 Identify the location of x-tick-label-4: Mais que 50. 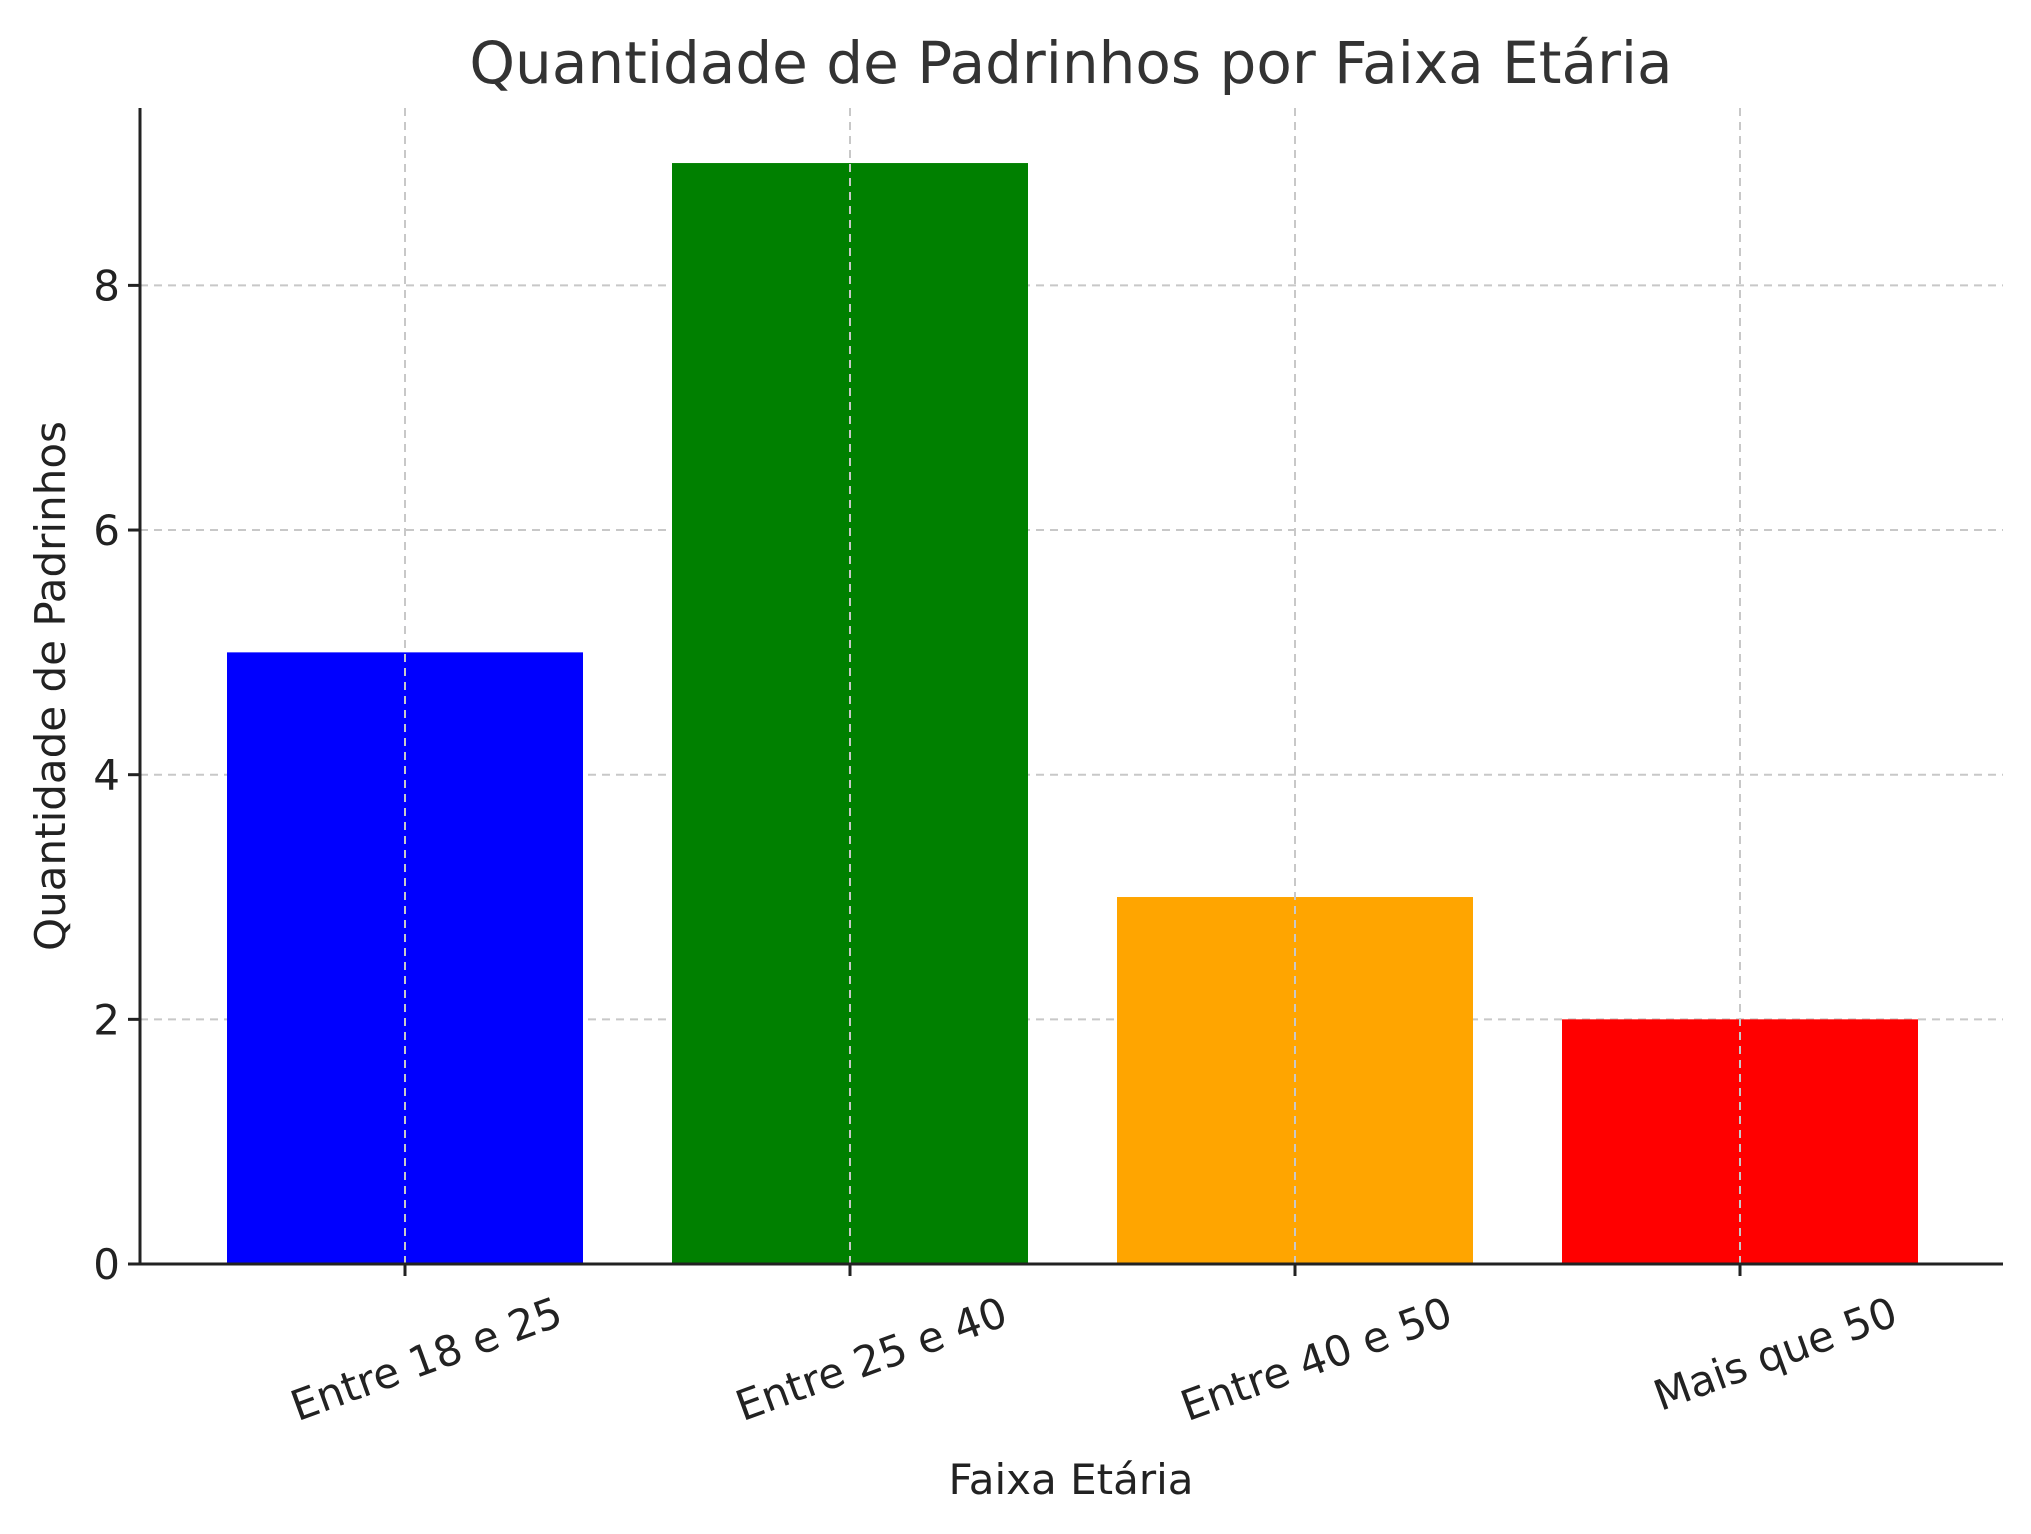
(1775, 1353).